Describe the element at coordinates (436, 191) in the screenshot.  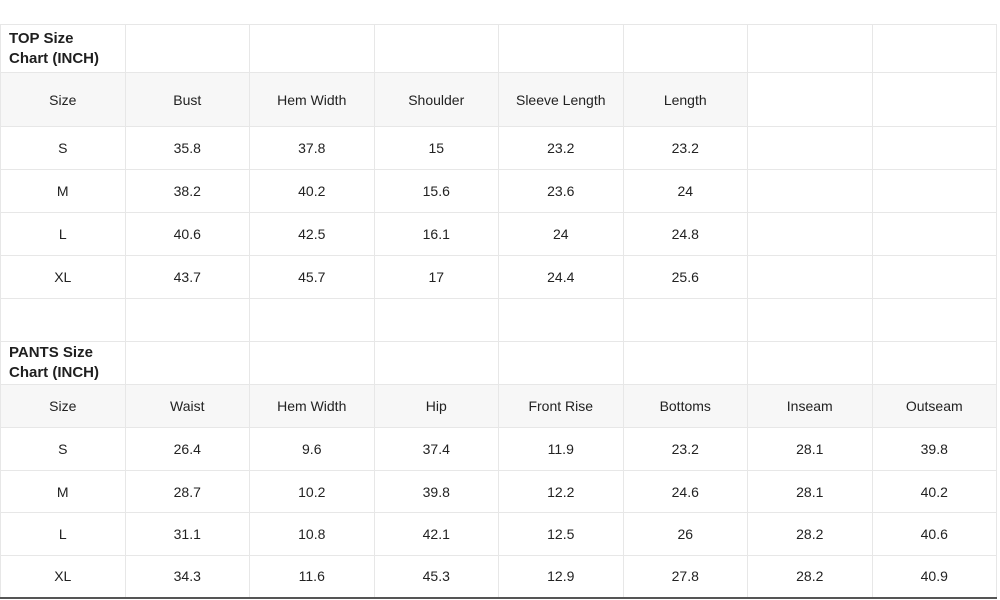
I see `table-cell: 15.6` at that location.